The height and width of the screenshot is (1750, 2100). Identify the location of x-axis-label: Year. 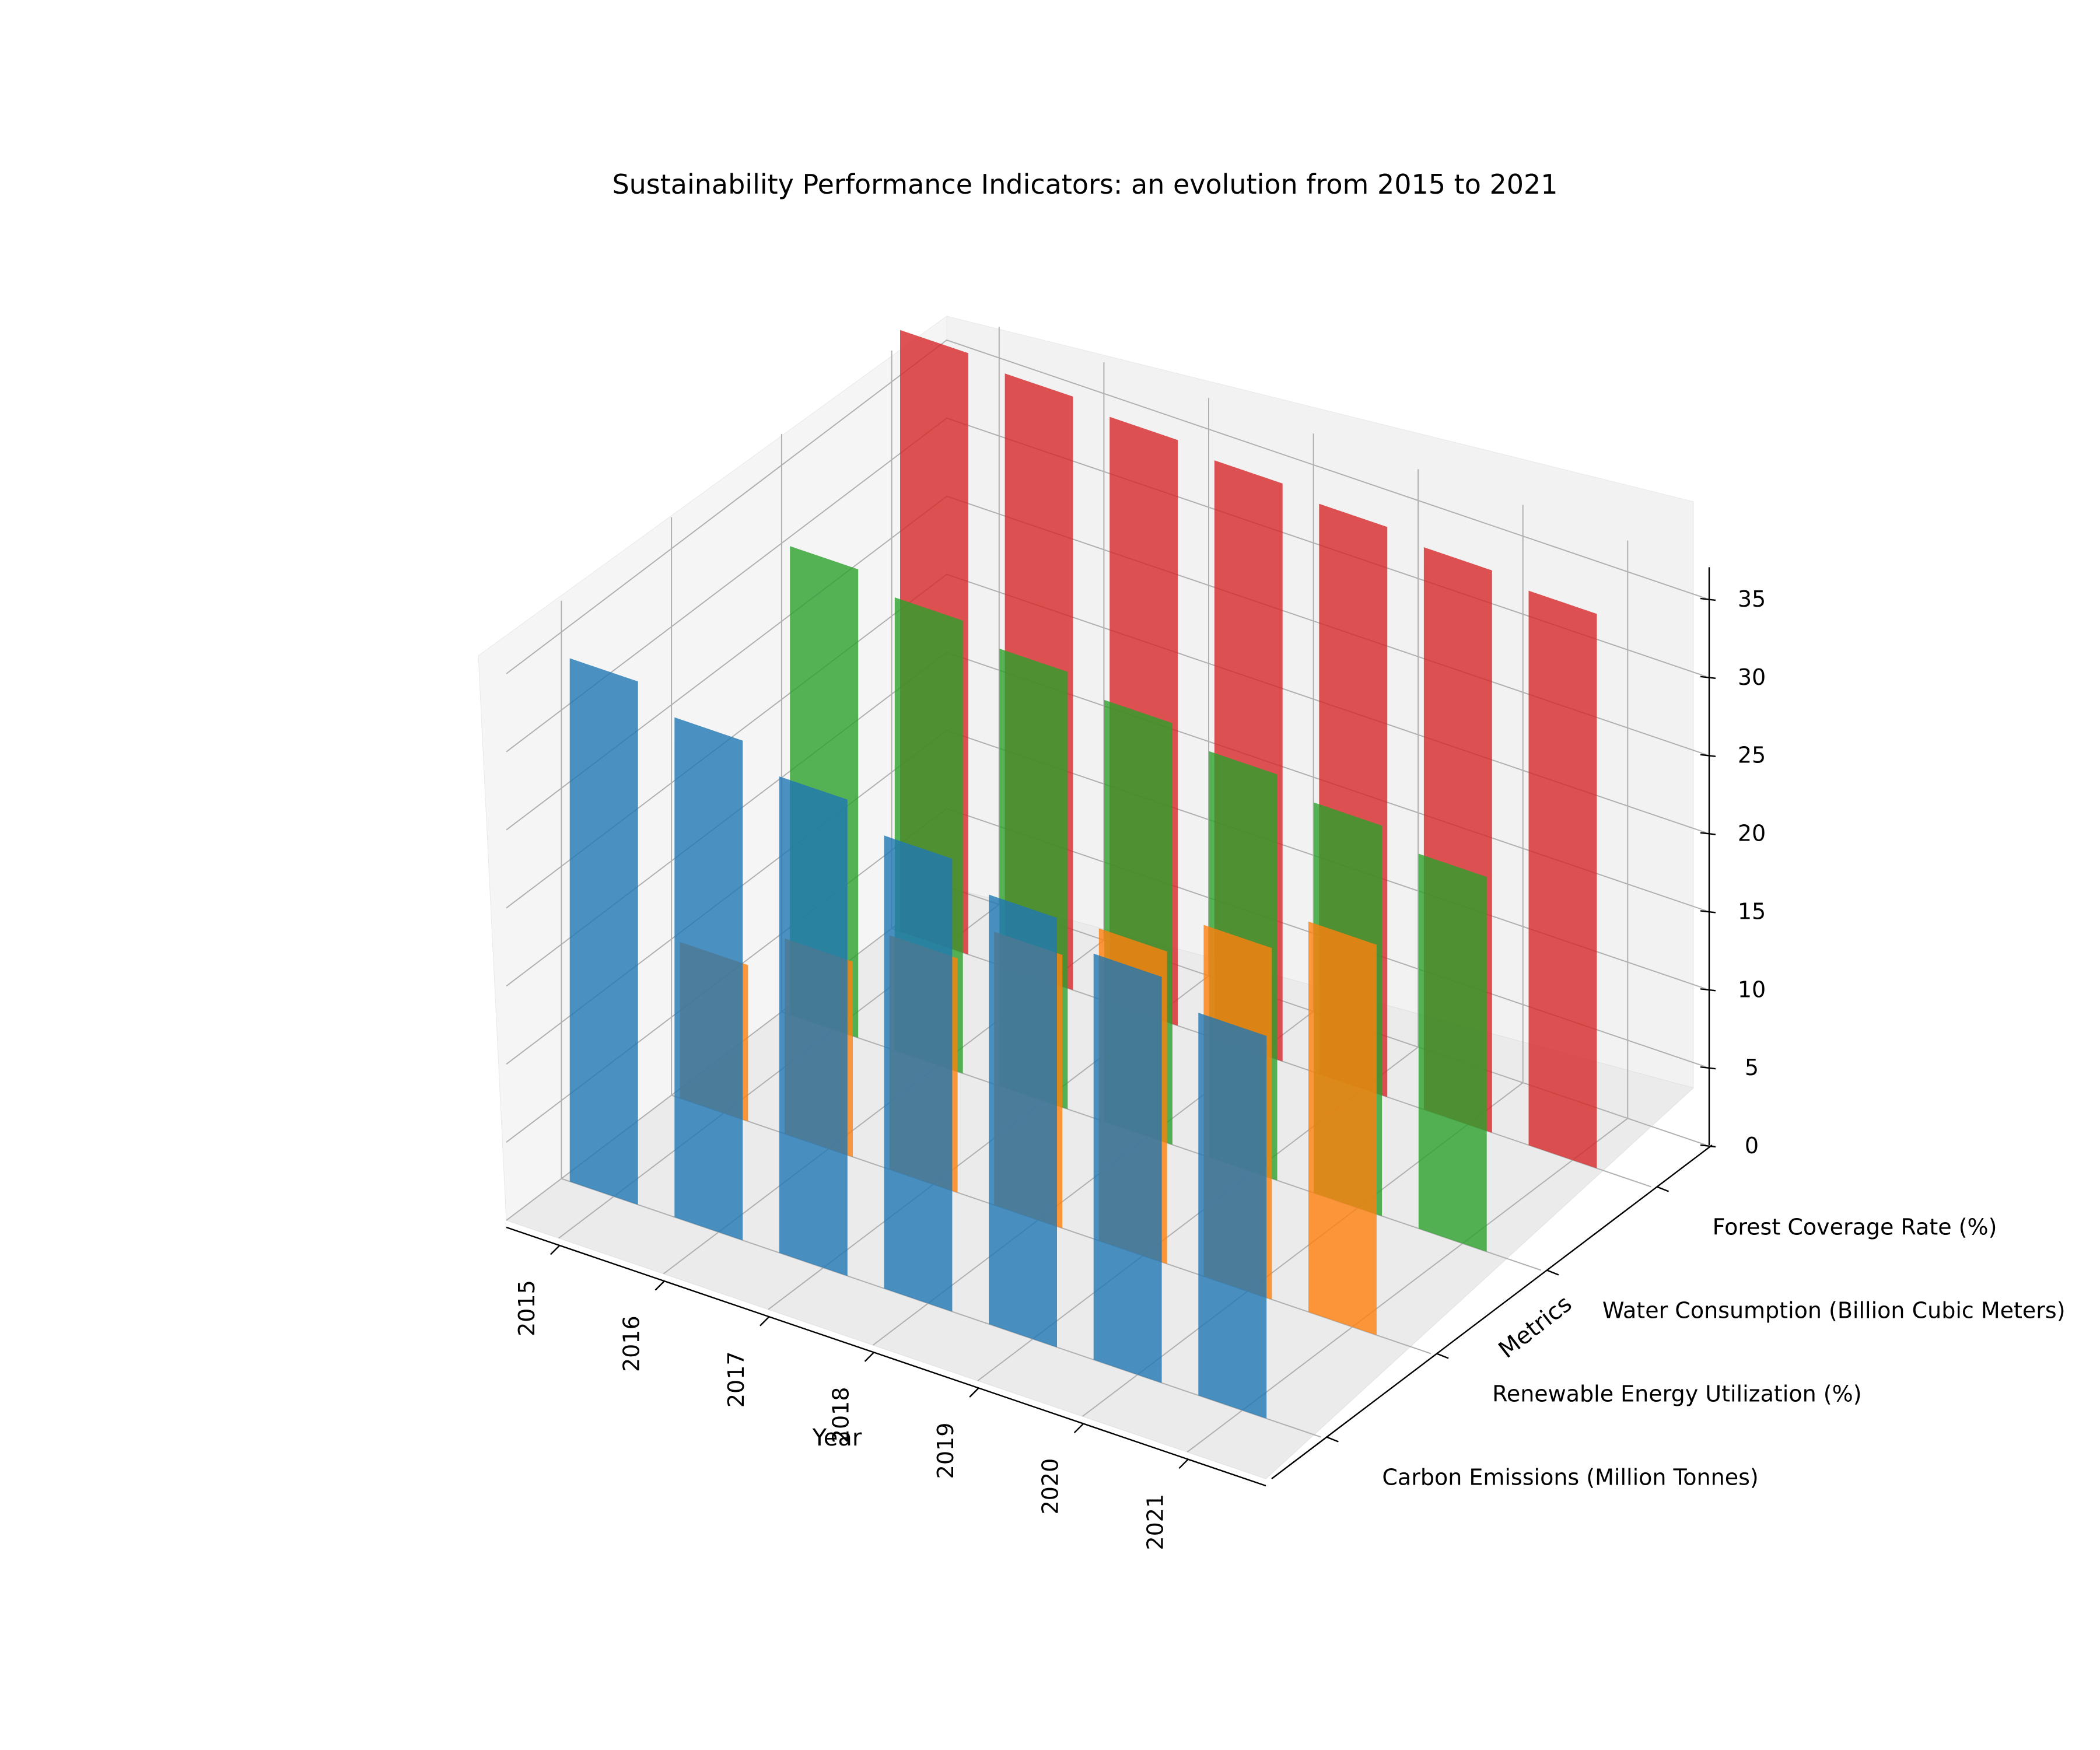
(837, 1437).